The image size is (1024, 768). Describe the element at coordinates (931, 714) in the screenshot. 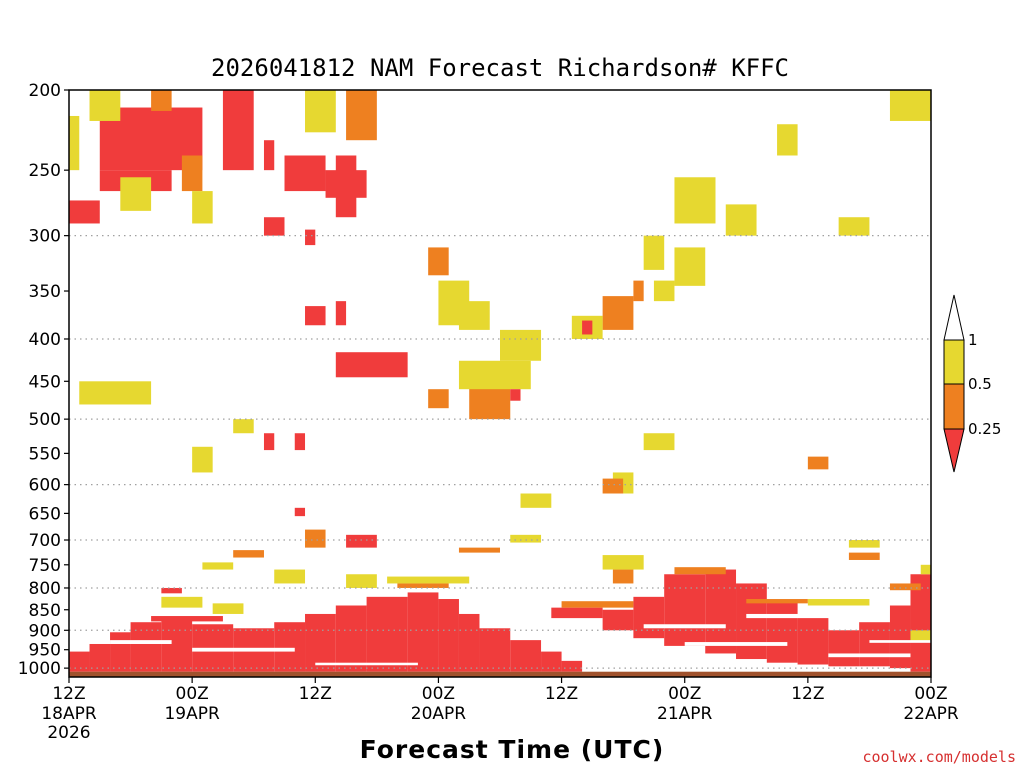

I see `x-tick-date: 22APR` at that location.